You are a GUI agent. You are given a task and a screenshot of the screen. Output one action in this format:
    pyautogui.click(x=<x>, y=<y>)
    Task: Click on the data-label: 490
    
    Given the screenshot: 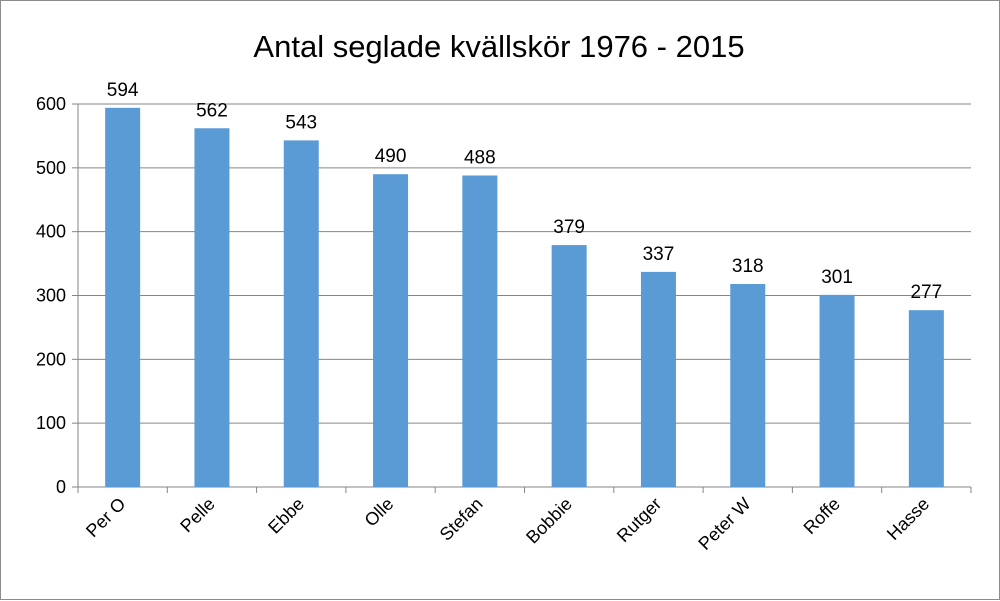 What is the action you would take?
    pyautogui.click(x=391, y=156)
    